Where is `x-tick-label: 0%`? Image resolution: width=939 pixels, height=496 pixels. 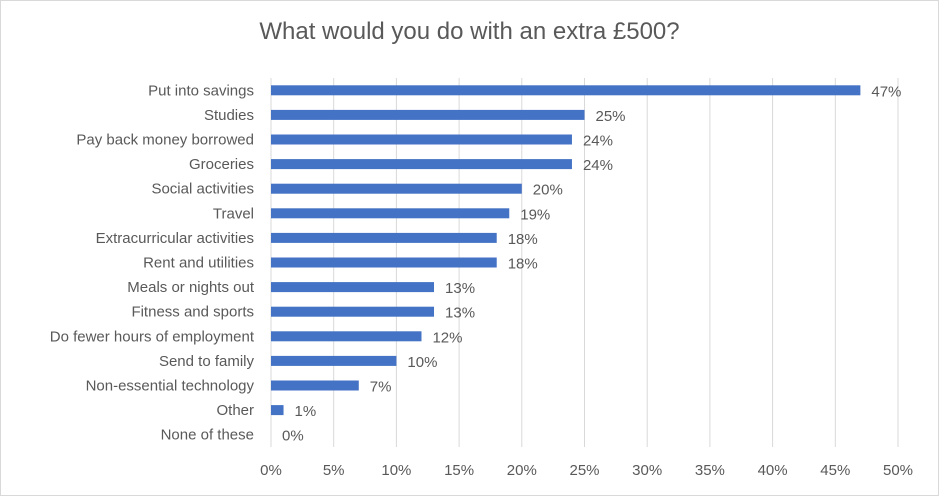 x-tick-label: 0% is located at coordinates (271, 470).